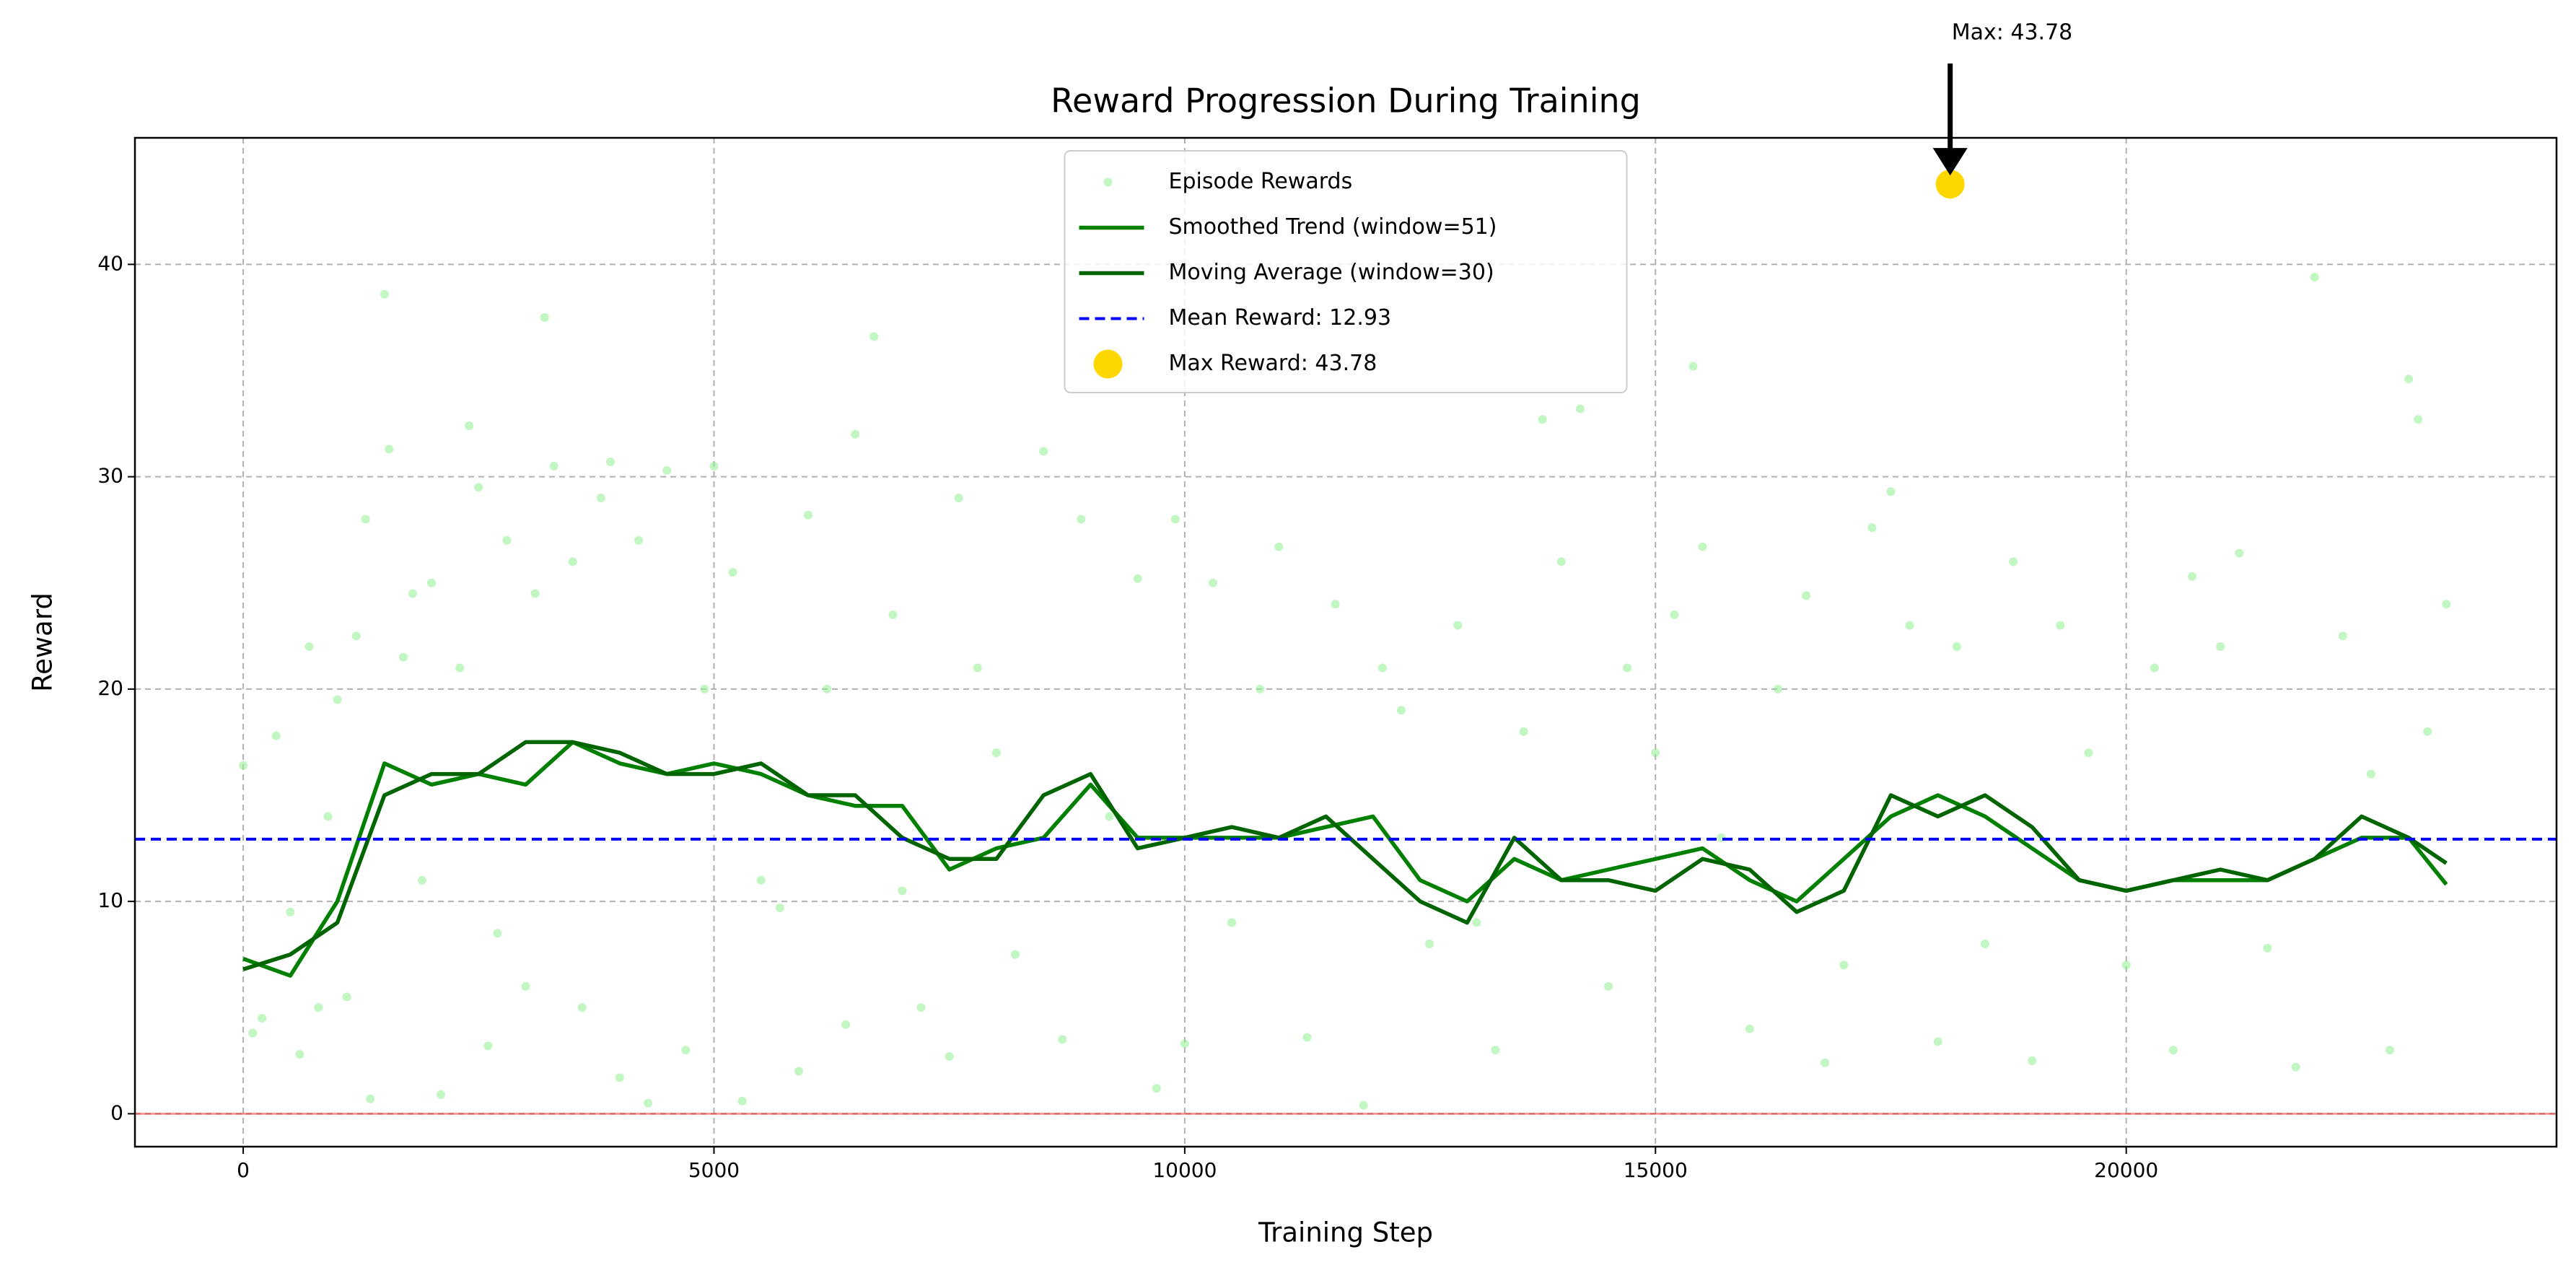 Image resolution: width=2576 pixels, height=1278 pixels. I want to click on legend-label: Mean Reward: 12.93, so click(1280, 318).